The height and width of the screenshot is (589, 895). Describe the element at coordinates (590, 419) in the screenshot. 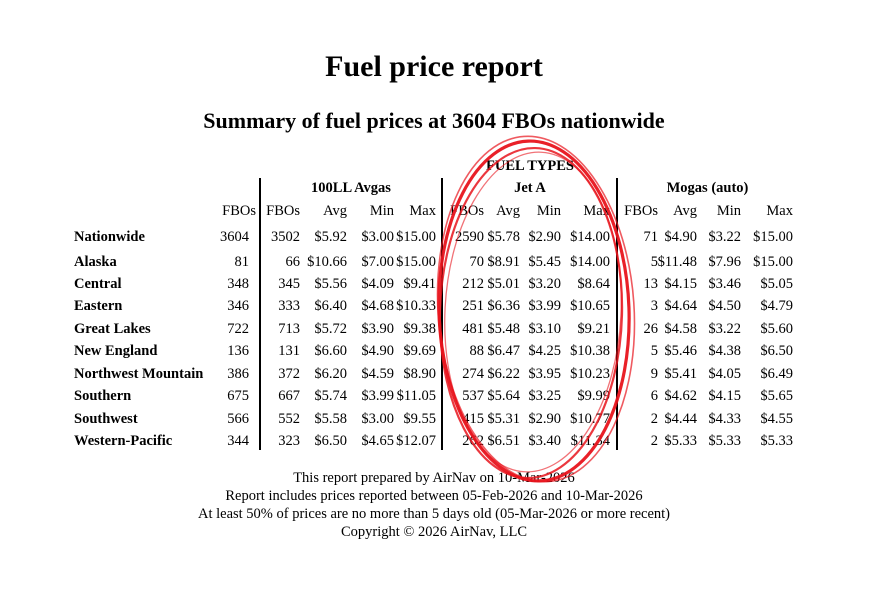

I see `jeta-max-cell: $10.77` at that location.